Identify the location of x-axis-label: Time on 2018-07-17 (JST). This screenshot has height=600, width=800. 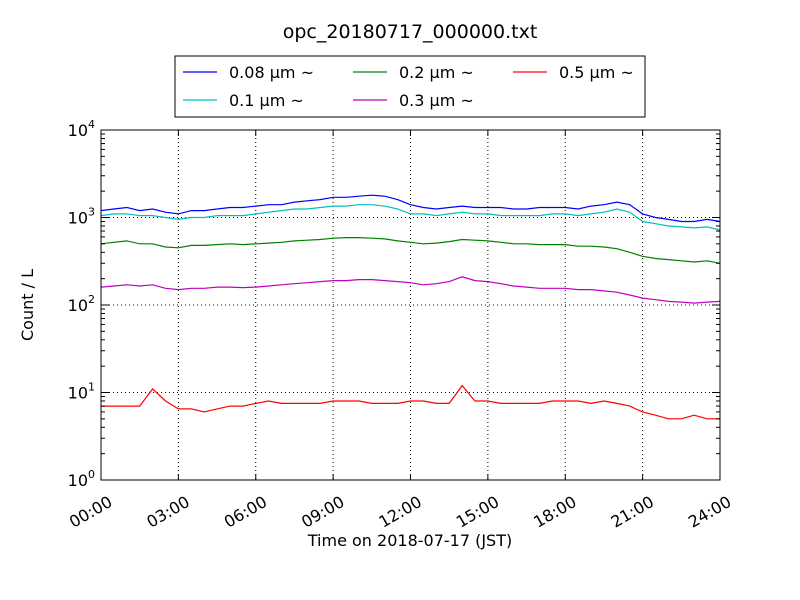
(409, 540).